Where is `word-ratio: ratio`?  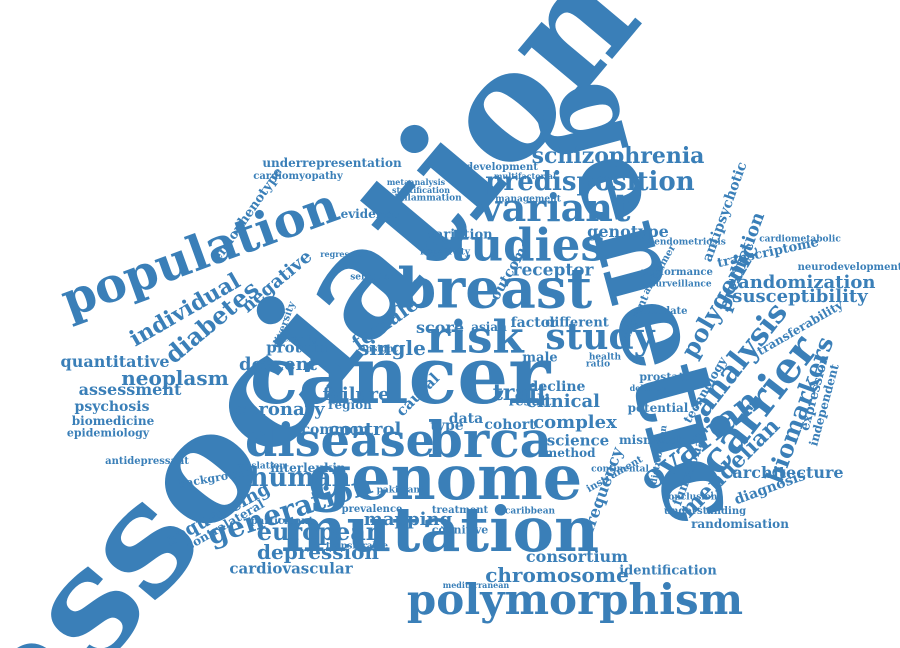
word-ratio: ratio is located at coordinates (598, 364).